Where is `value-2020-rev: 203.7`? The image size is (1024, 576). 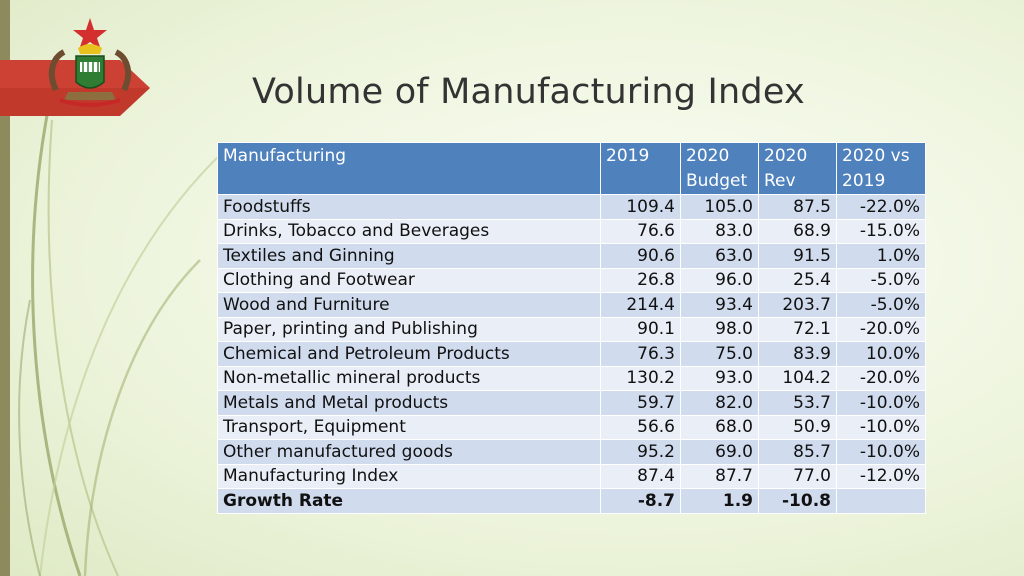
value-2020-rev: 203.7 is located at coordinates (797, 305).